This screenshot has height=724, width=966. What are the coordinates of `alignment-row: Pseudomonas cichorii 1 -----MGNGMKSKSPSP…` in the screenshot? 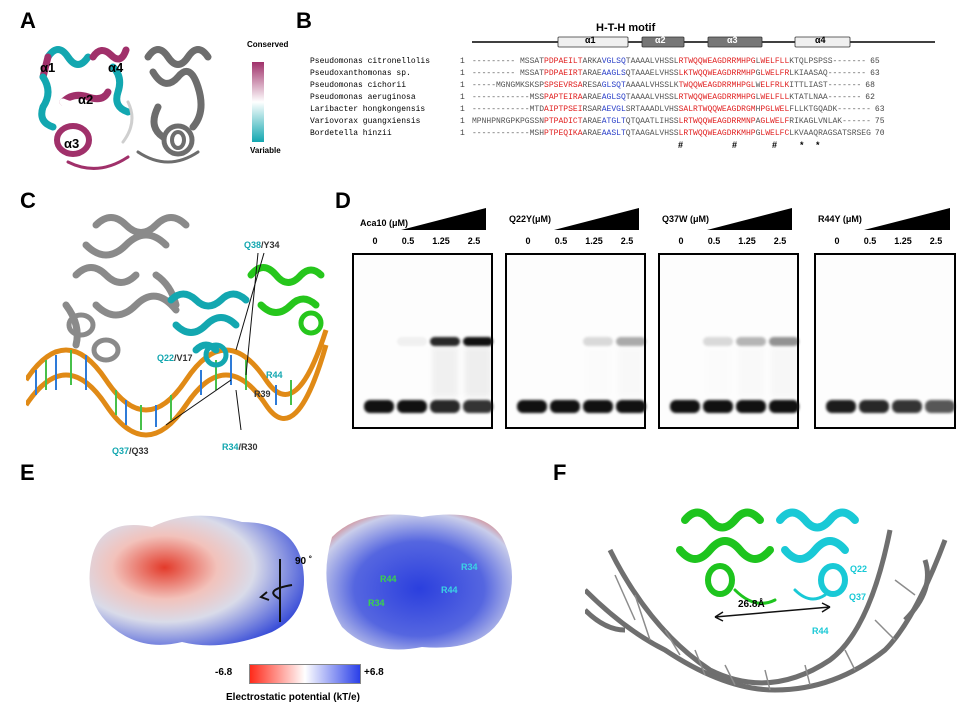 It's located at (592, 85).